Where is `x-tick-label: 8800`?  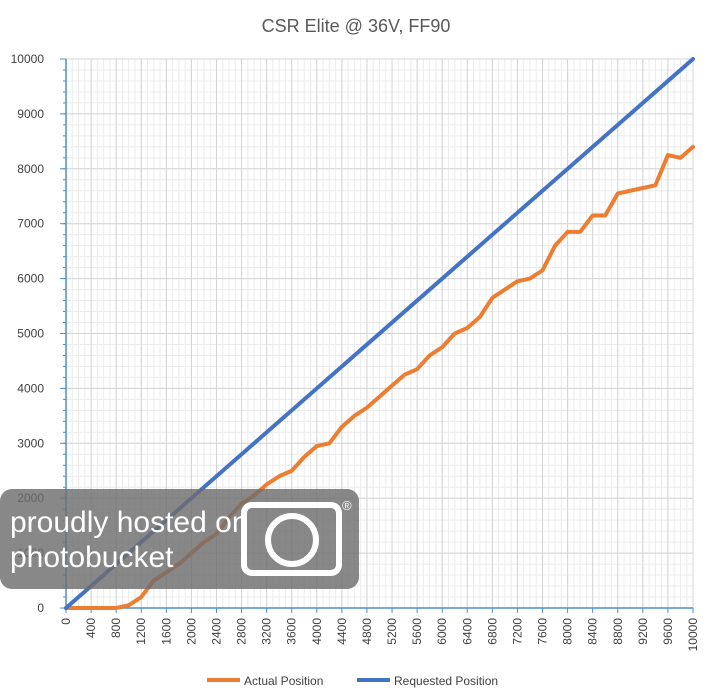 x-tick-label: 8800 is located at coordinates (618, 631).